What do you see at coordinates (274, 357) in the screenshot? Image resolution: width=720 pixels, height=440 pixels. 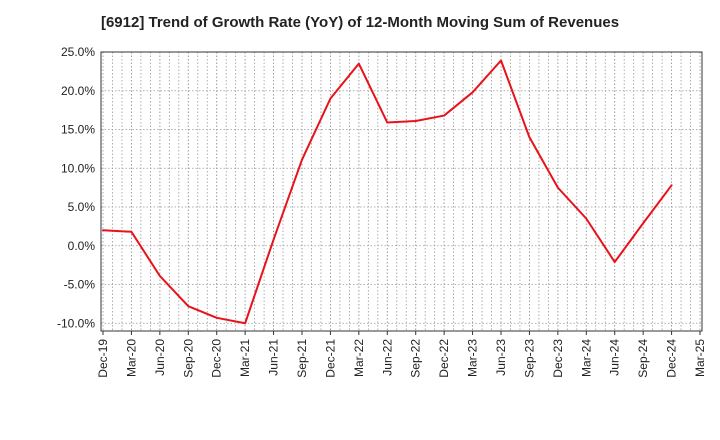 I see `x-tick-label: Jun-21` at bounding box center [274, 357].